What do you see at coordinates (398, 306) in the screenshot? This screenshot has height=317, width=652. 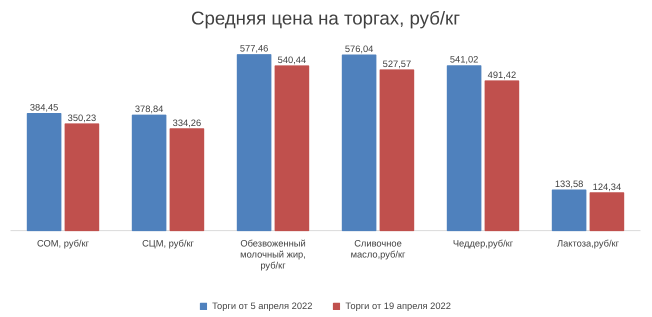 I see `legend-label: Торги от 19 апреля 2022` at bounding box center [398, 306].